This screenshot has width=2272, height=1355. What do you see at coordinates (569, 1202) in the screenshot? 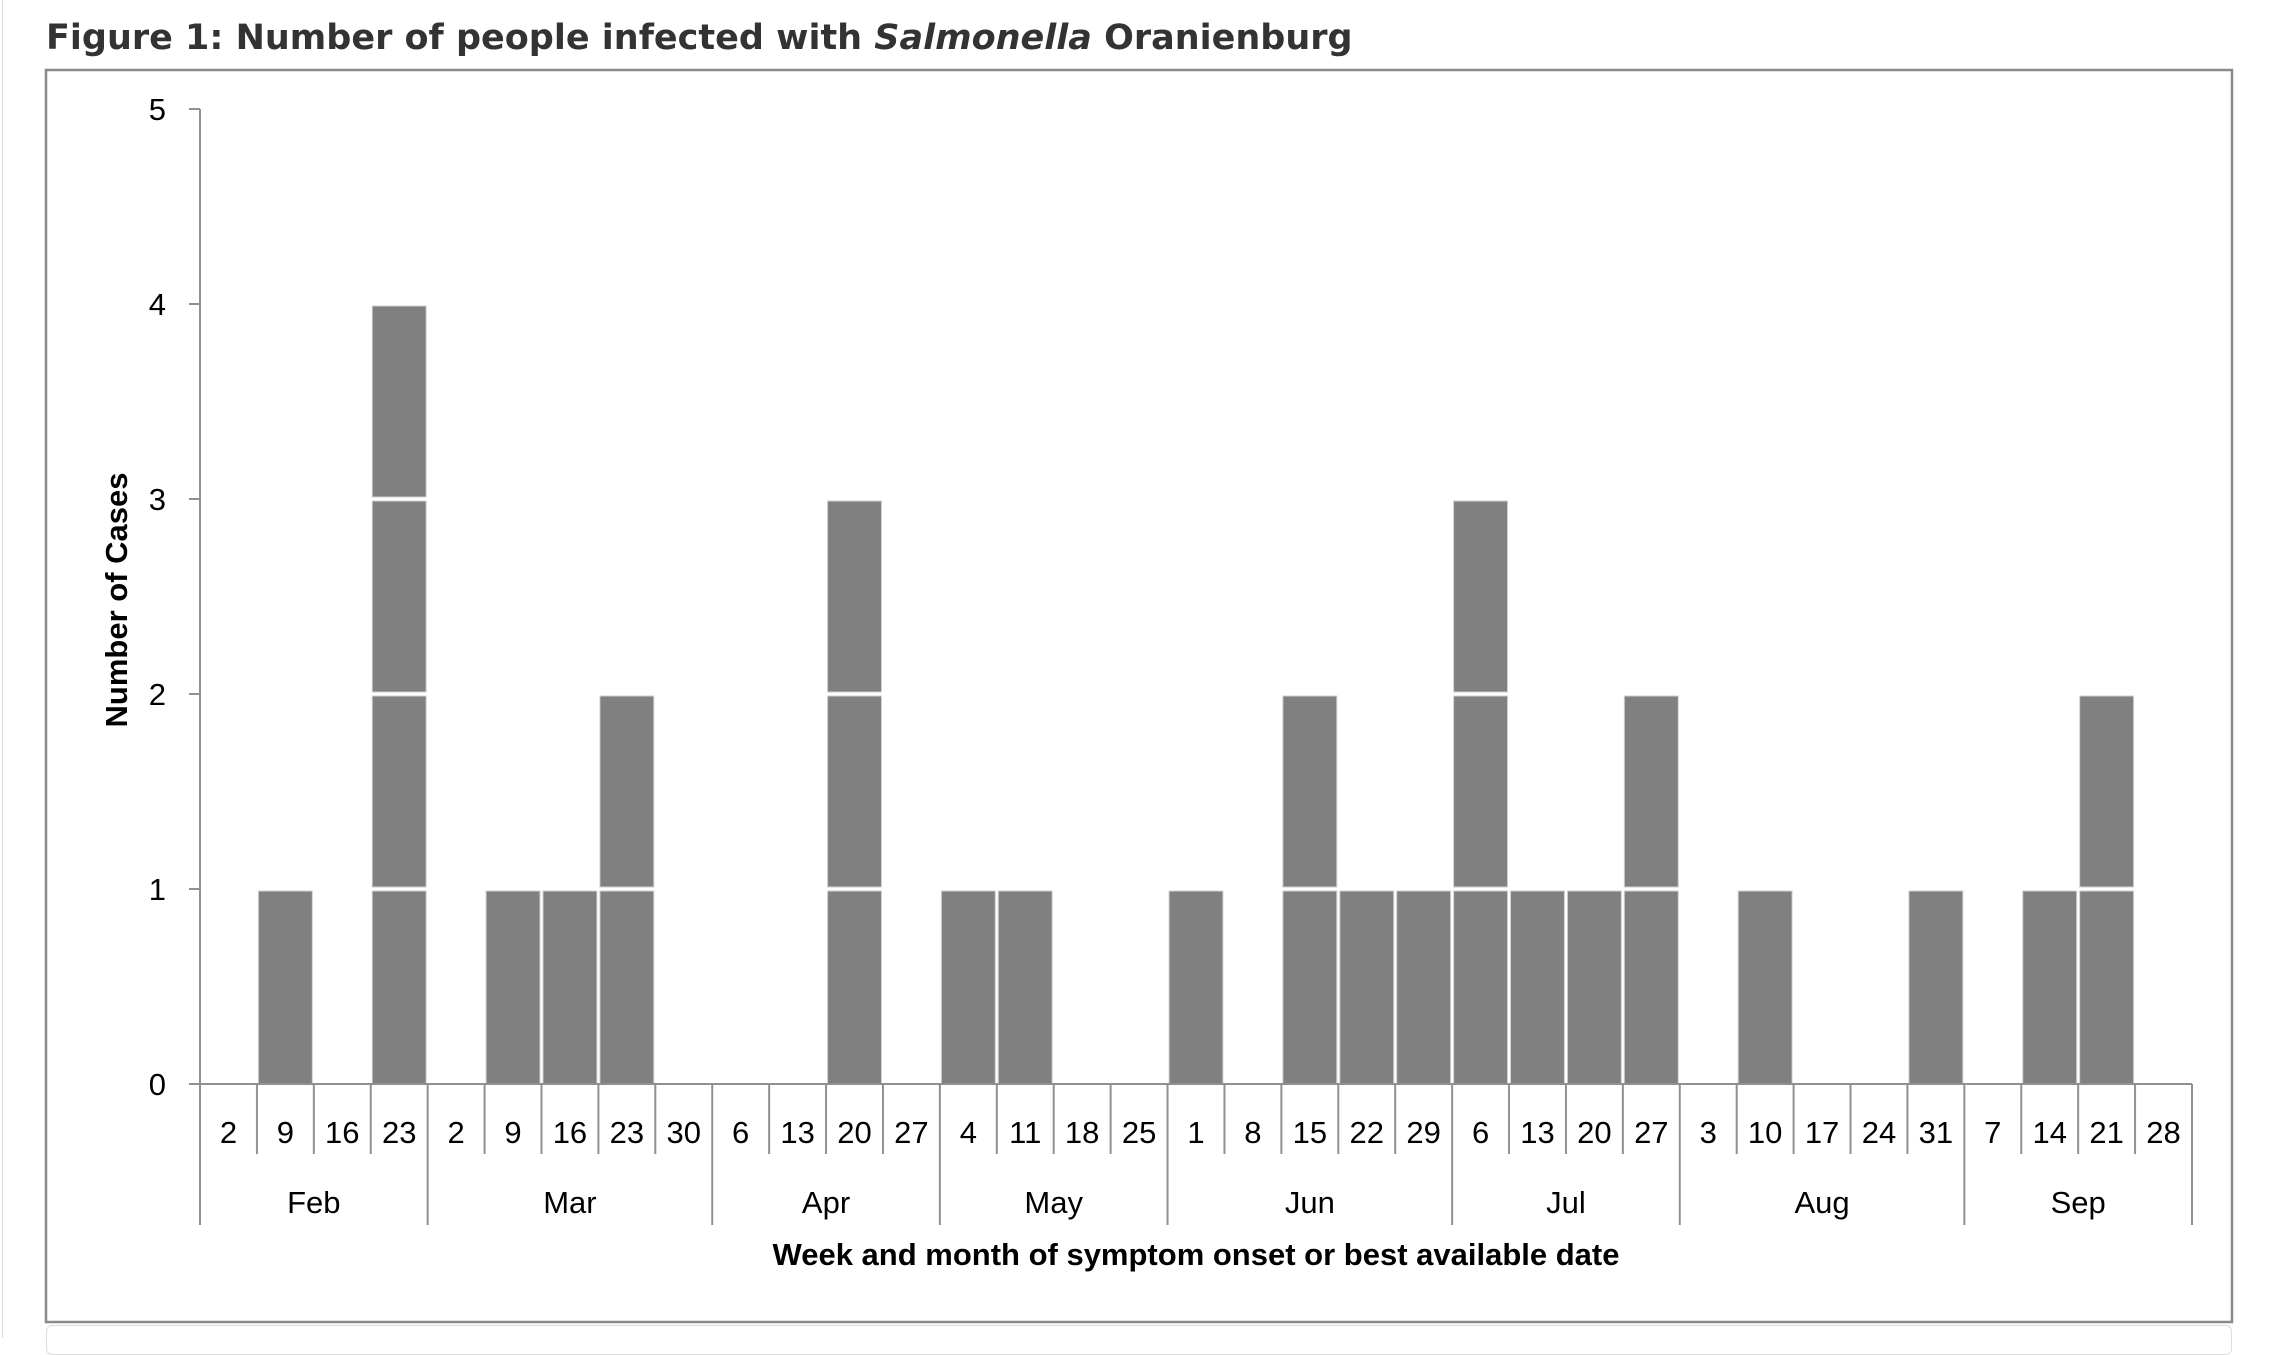
I see `x-month-label: Mar` at bounding box center [569, 1202].